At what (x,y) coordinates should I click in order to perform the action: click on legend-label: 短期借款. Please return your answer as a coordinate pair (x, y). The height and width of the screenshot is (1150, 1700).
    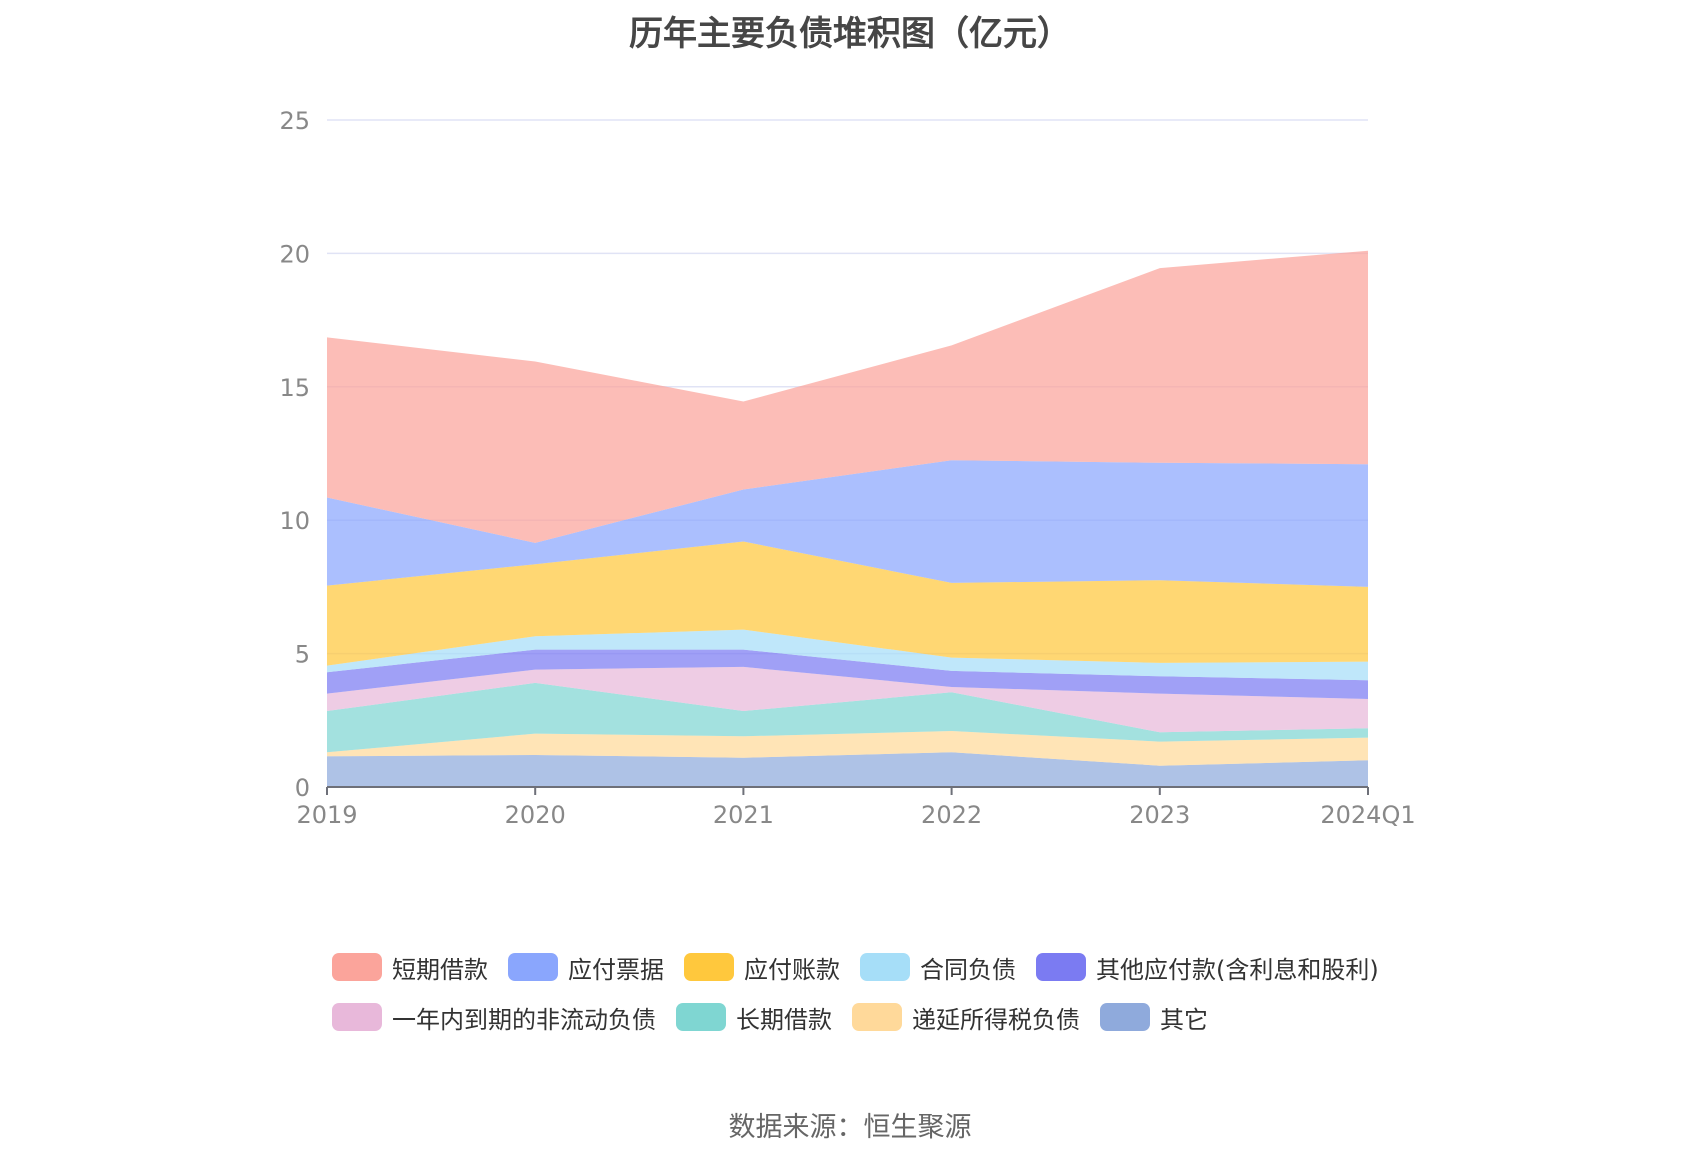
    Looking at the image, I should click on (440, 969).